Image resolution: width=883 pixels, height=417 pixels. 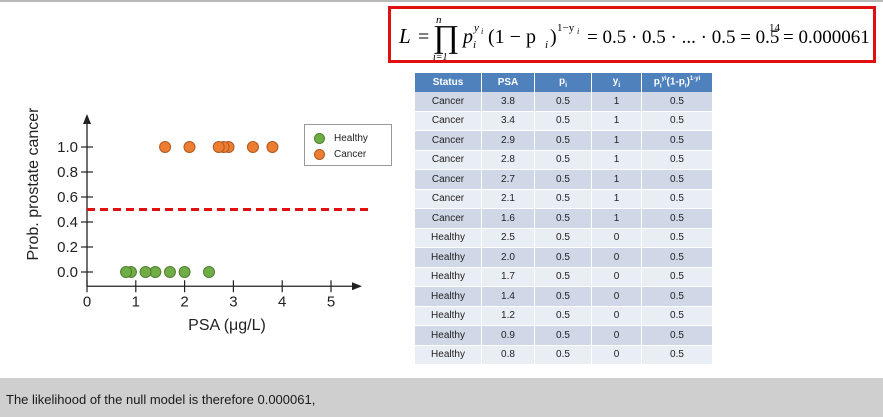 What do you see at coordinates (233, 301) in the screenshot?
I see `x-tick-label: 3` at bounding box center [233, 301].